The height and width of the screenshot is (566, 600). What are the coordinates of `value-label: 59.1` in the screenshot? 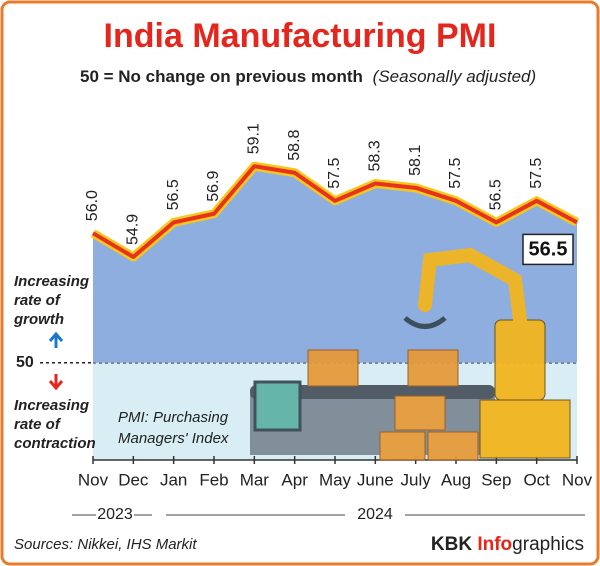 It's located at (254, 138).